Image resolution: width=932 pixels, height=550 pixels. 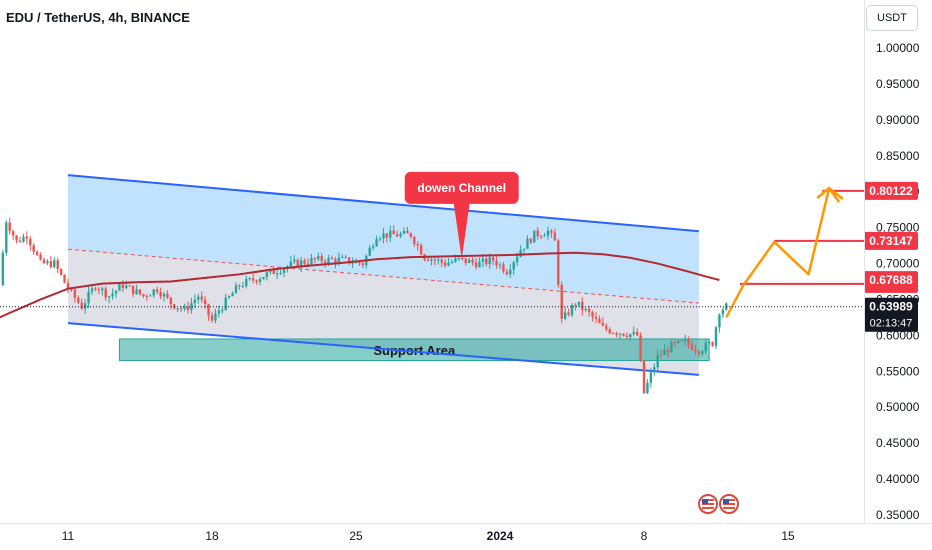 I want to click on currency-button: USDT, so click(x=892, y=18).